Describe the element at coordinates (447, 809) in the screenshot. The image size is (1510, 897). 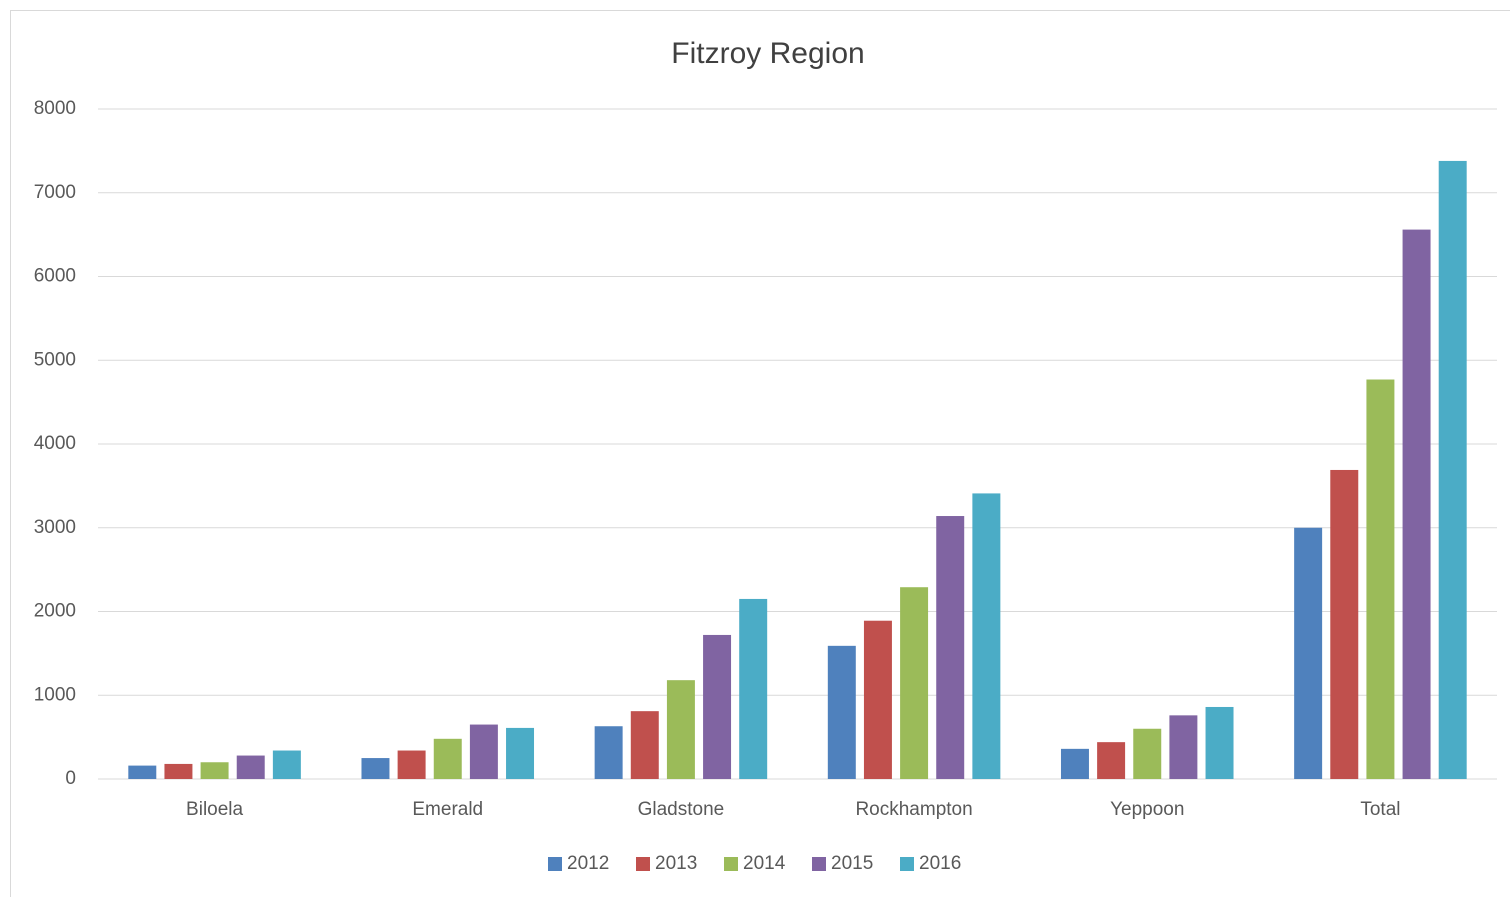
I see `x-tick-label: Emerald` at that location.